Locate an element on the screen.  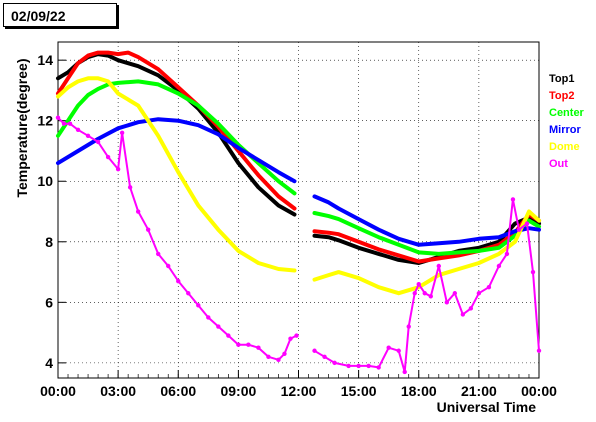
y-tick-label: 12 is located at coordinates (45, 121).